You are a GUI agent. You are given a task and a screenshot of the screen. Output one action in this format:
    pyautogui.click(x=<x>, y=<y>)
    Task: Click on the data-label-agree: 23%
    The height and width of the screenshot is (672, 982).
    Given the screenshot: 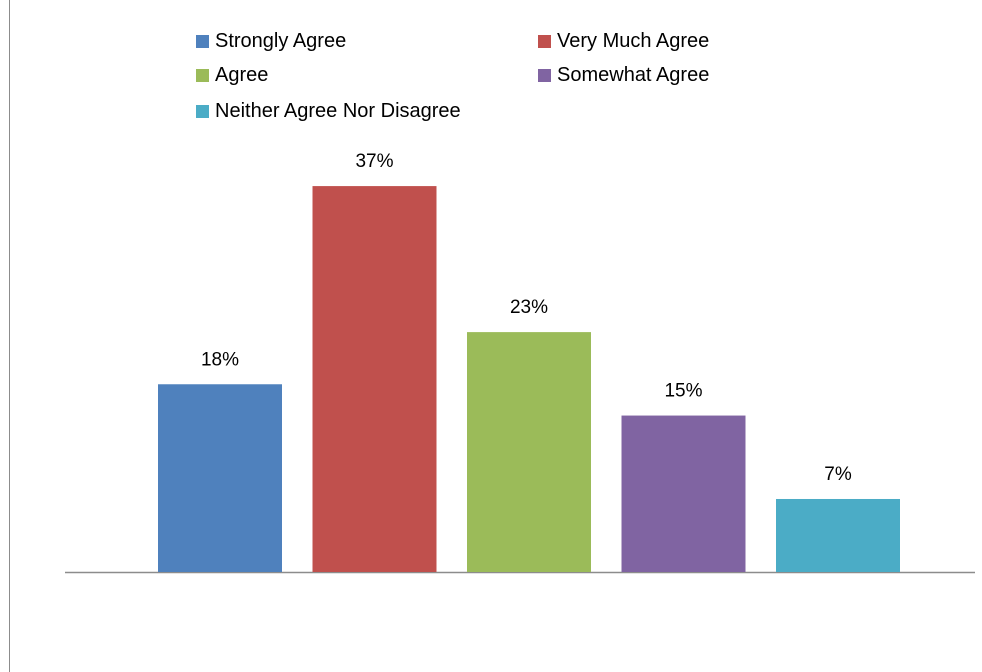 What is the action you would take?
    pyautogui.click(x=529, y=307)
    